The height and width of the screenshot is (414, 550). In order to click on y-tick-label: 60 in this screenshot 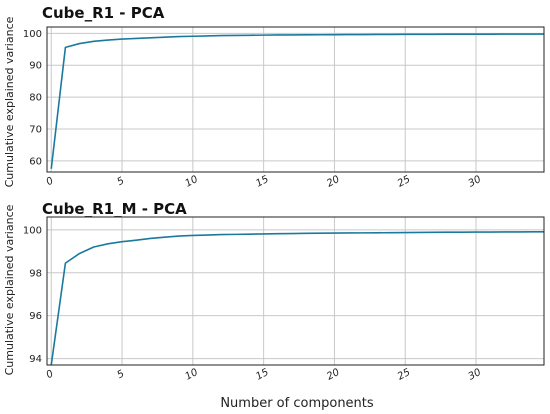, I will do `click(35, 161)`.